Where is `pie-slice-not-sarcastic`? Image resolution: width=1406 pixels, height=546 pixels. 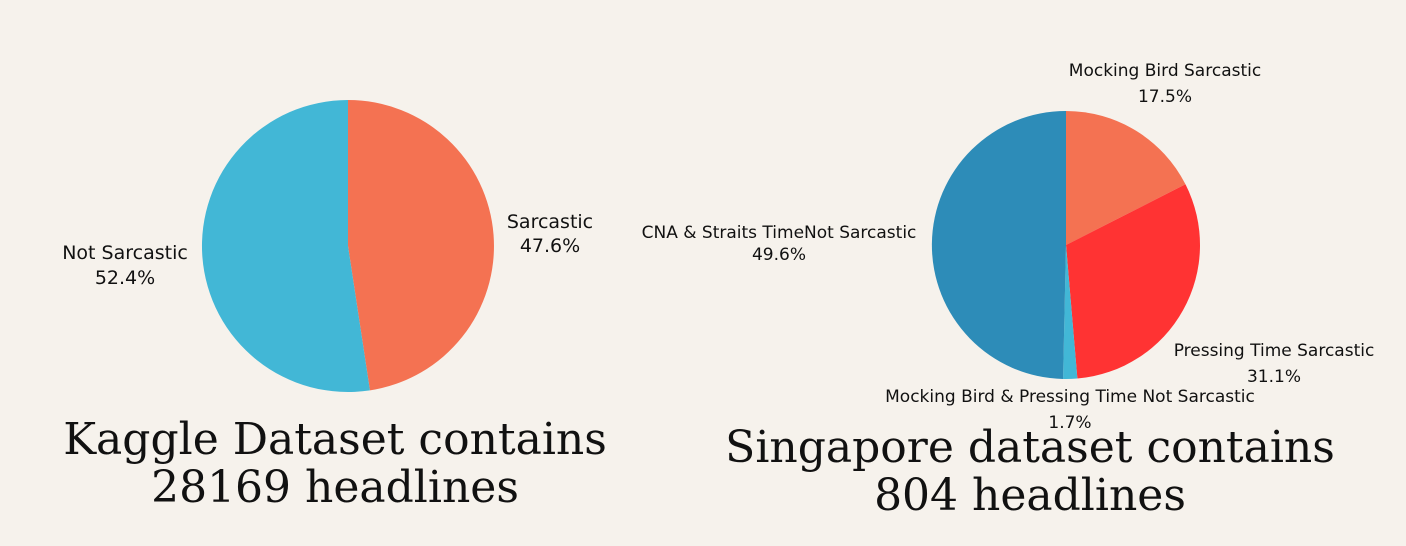 pie-slice-not-sarcastic is located at coordinates (285, 245).